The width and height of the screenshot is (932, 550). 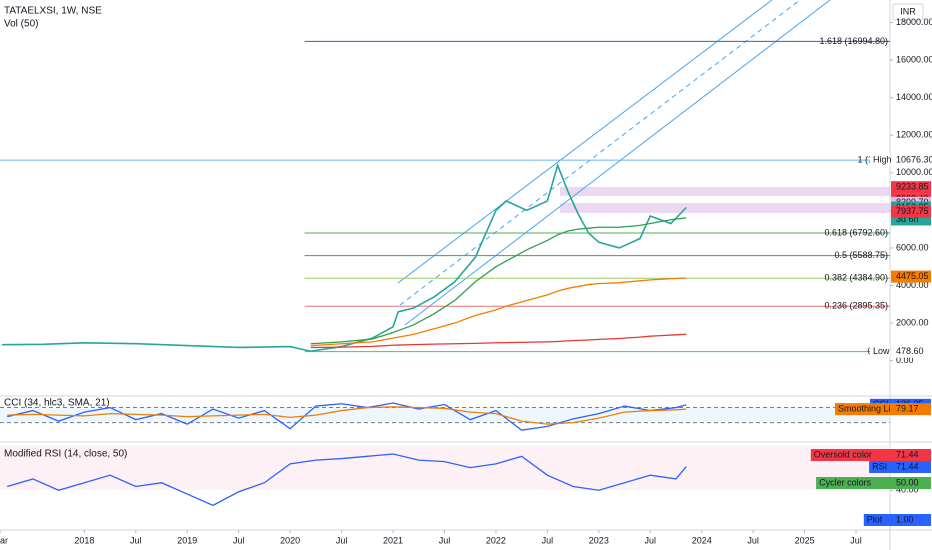 What do you see at coordinates (914, 135) in the screenshot?
I see `y-tick-label: 12000.00` at bounding box center [914, 135].